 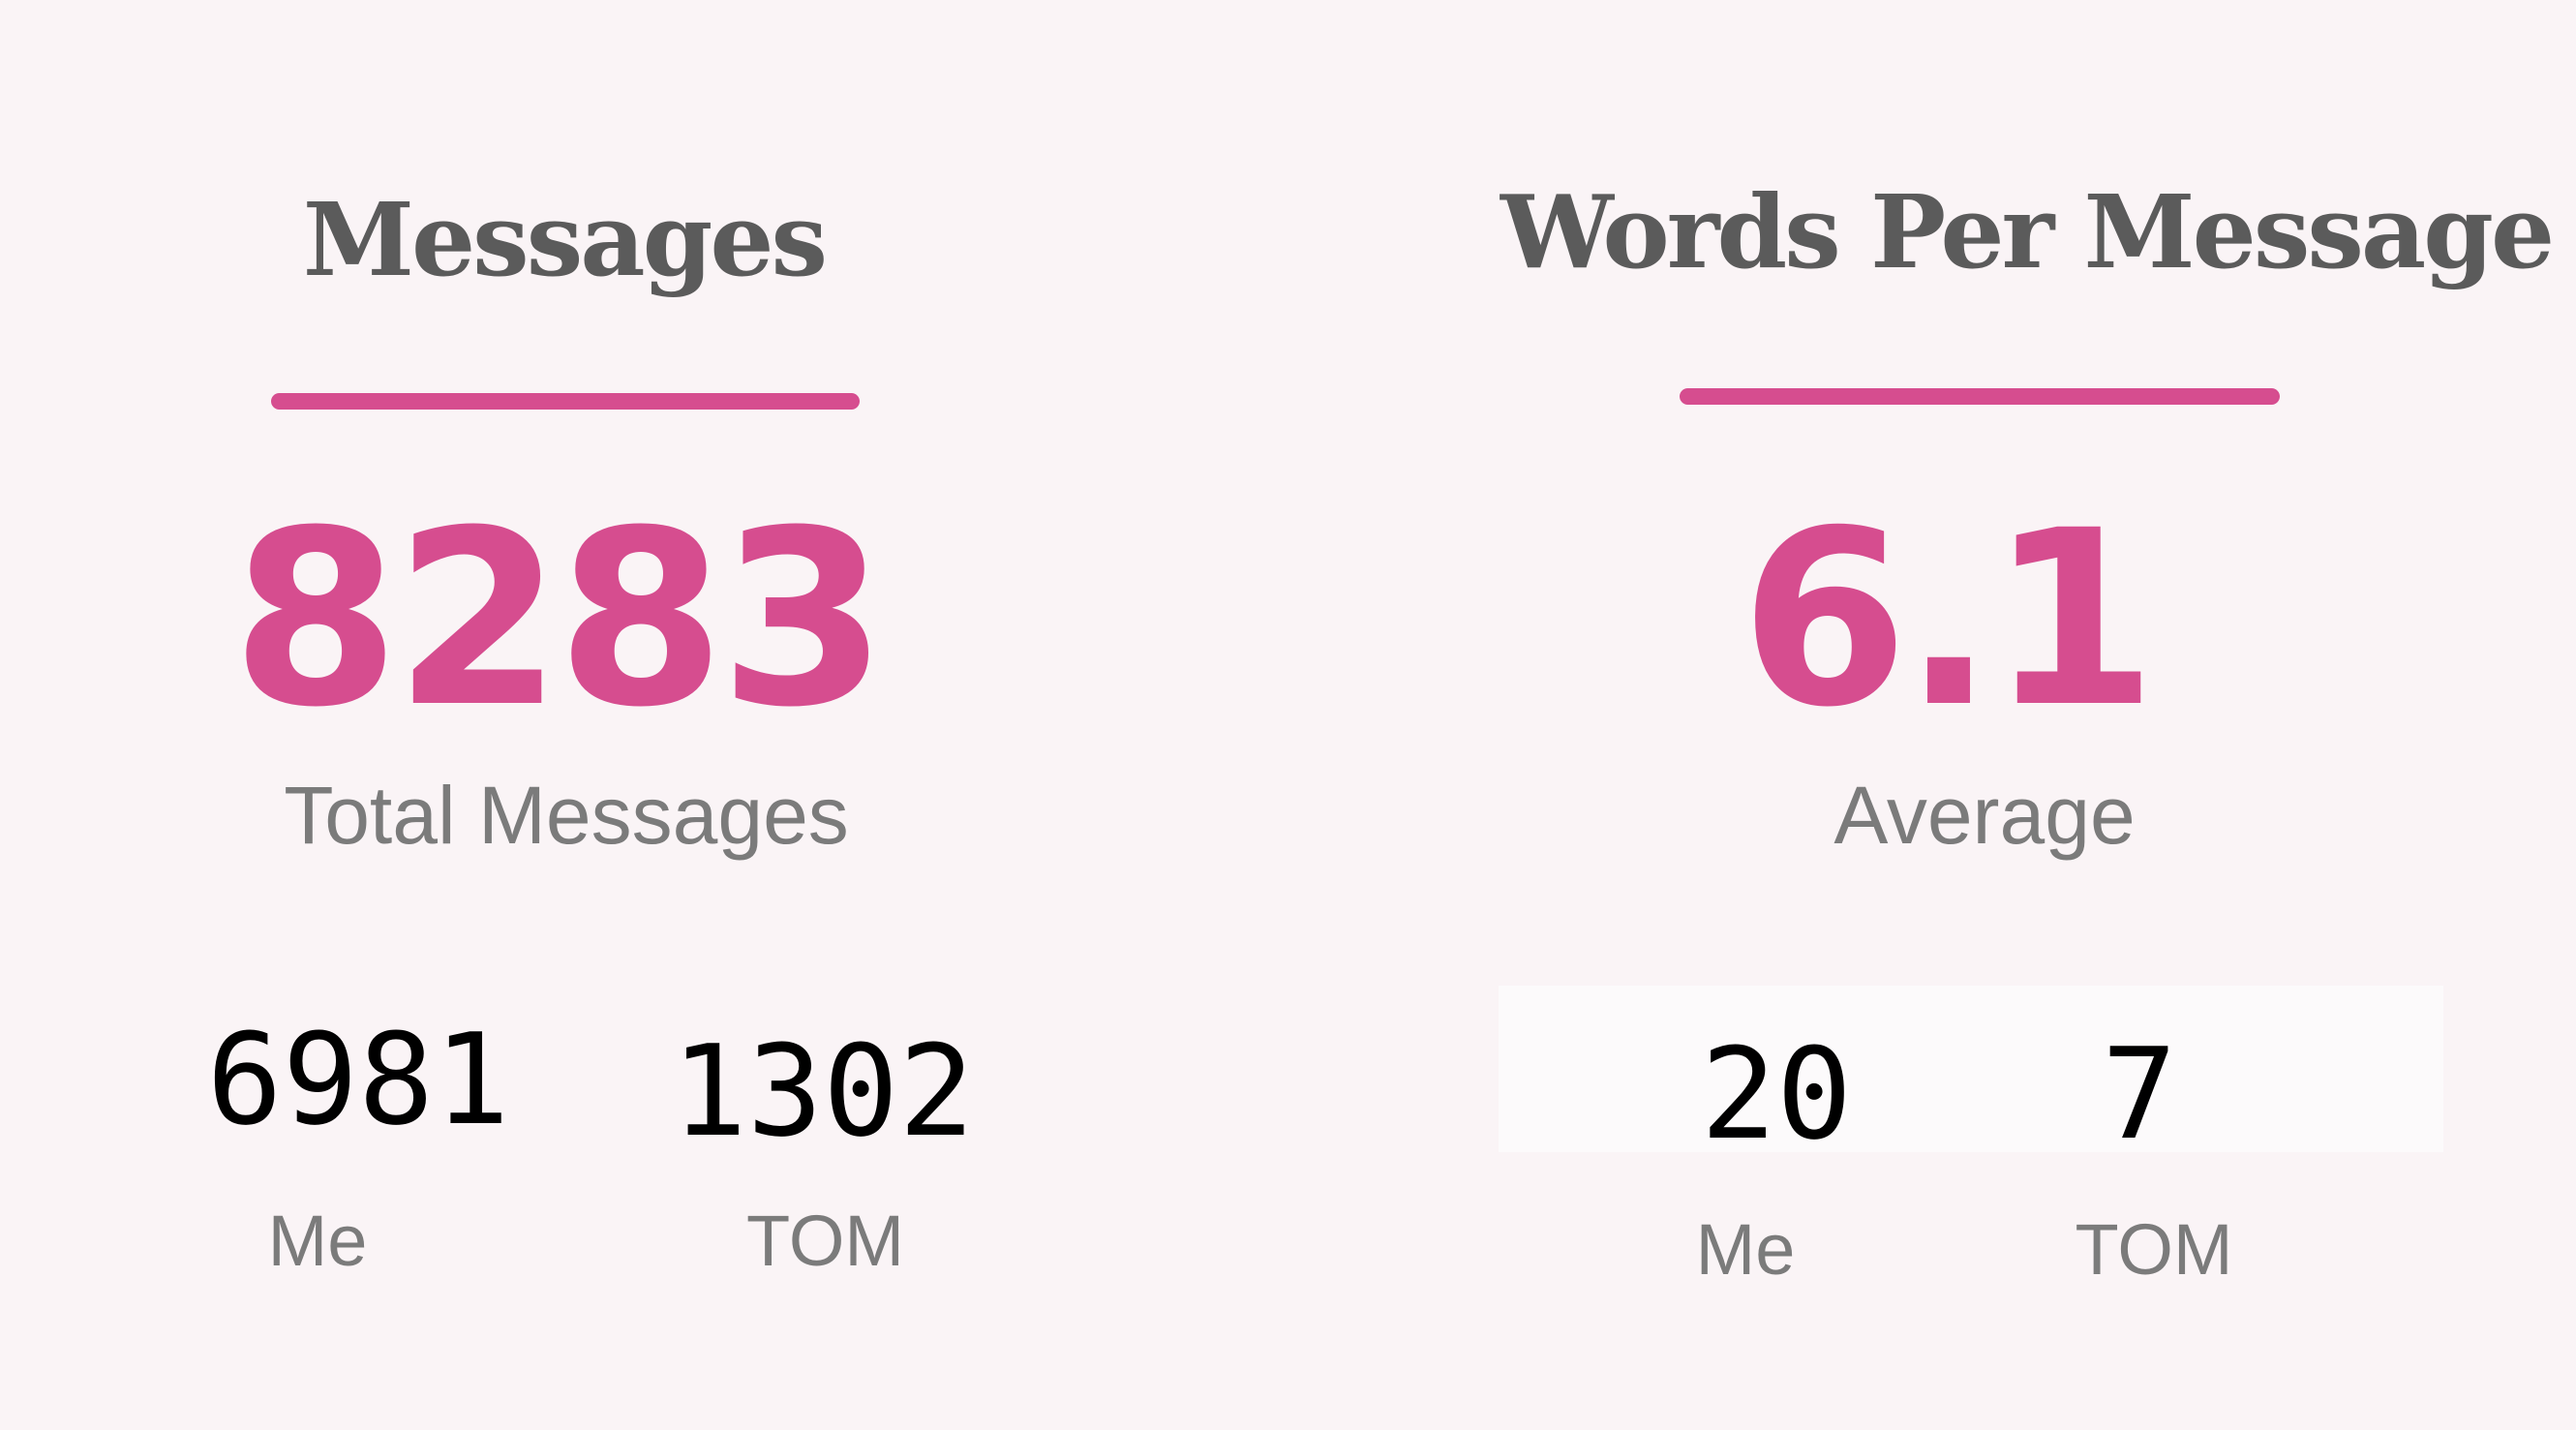 I want to click on words-split-panel, so click(x=1971, y=1069).